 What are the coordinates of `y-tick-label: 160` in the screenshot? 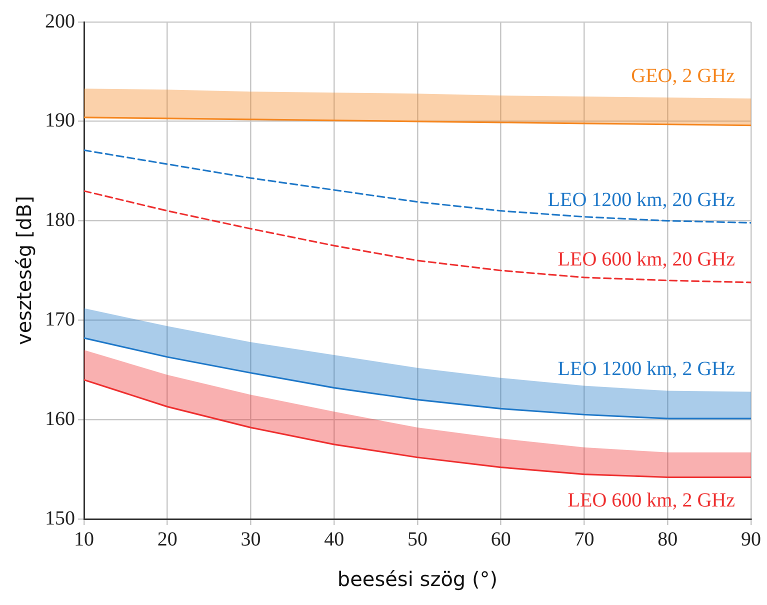 It's located at (60, 419).